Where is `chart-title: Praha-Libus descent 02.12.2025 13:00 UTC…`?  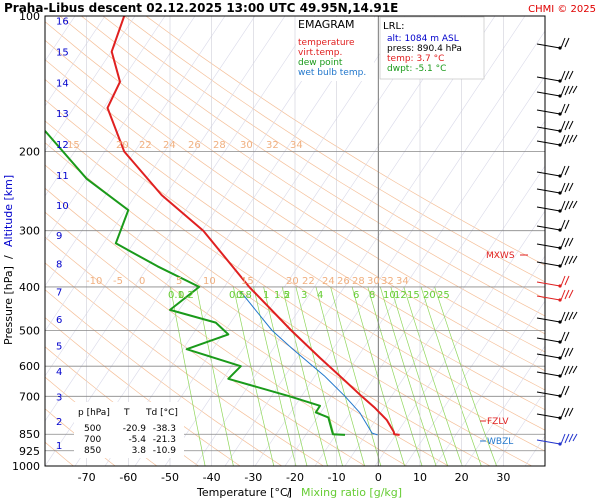
chart-title: Praha-Libus descent 02.12.2025 13:00 UTC… is located at coordinates (201, 8).